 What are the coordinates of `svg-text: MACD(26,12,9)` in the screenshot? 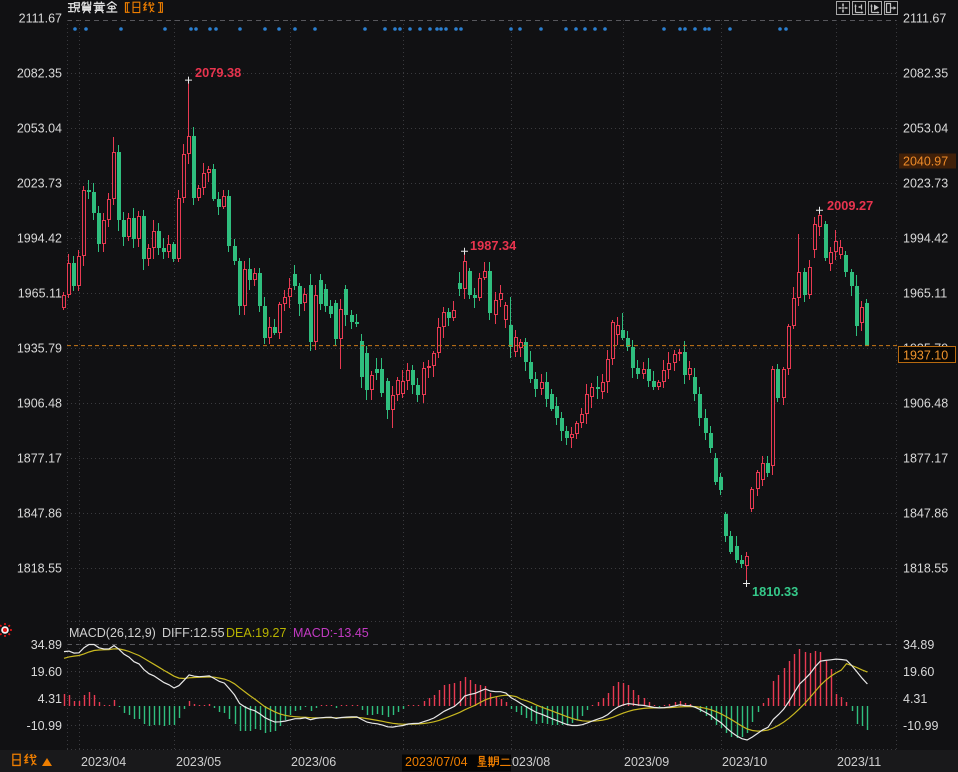 It's located at (112, 633).